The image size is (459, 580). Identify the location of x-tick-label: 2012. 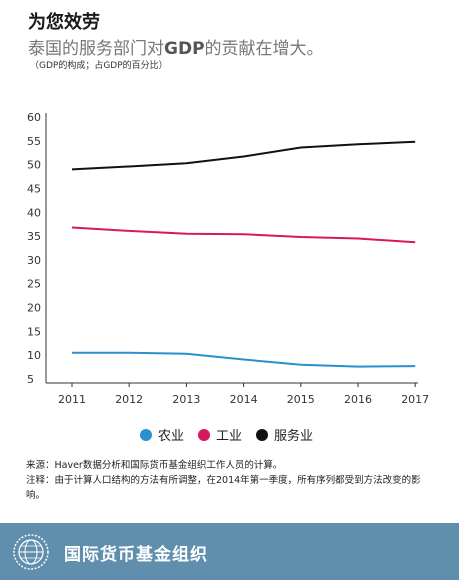
(129, 399).